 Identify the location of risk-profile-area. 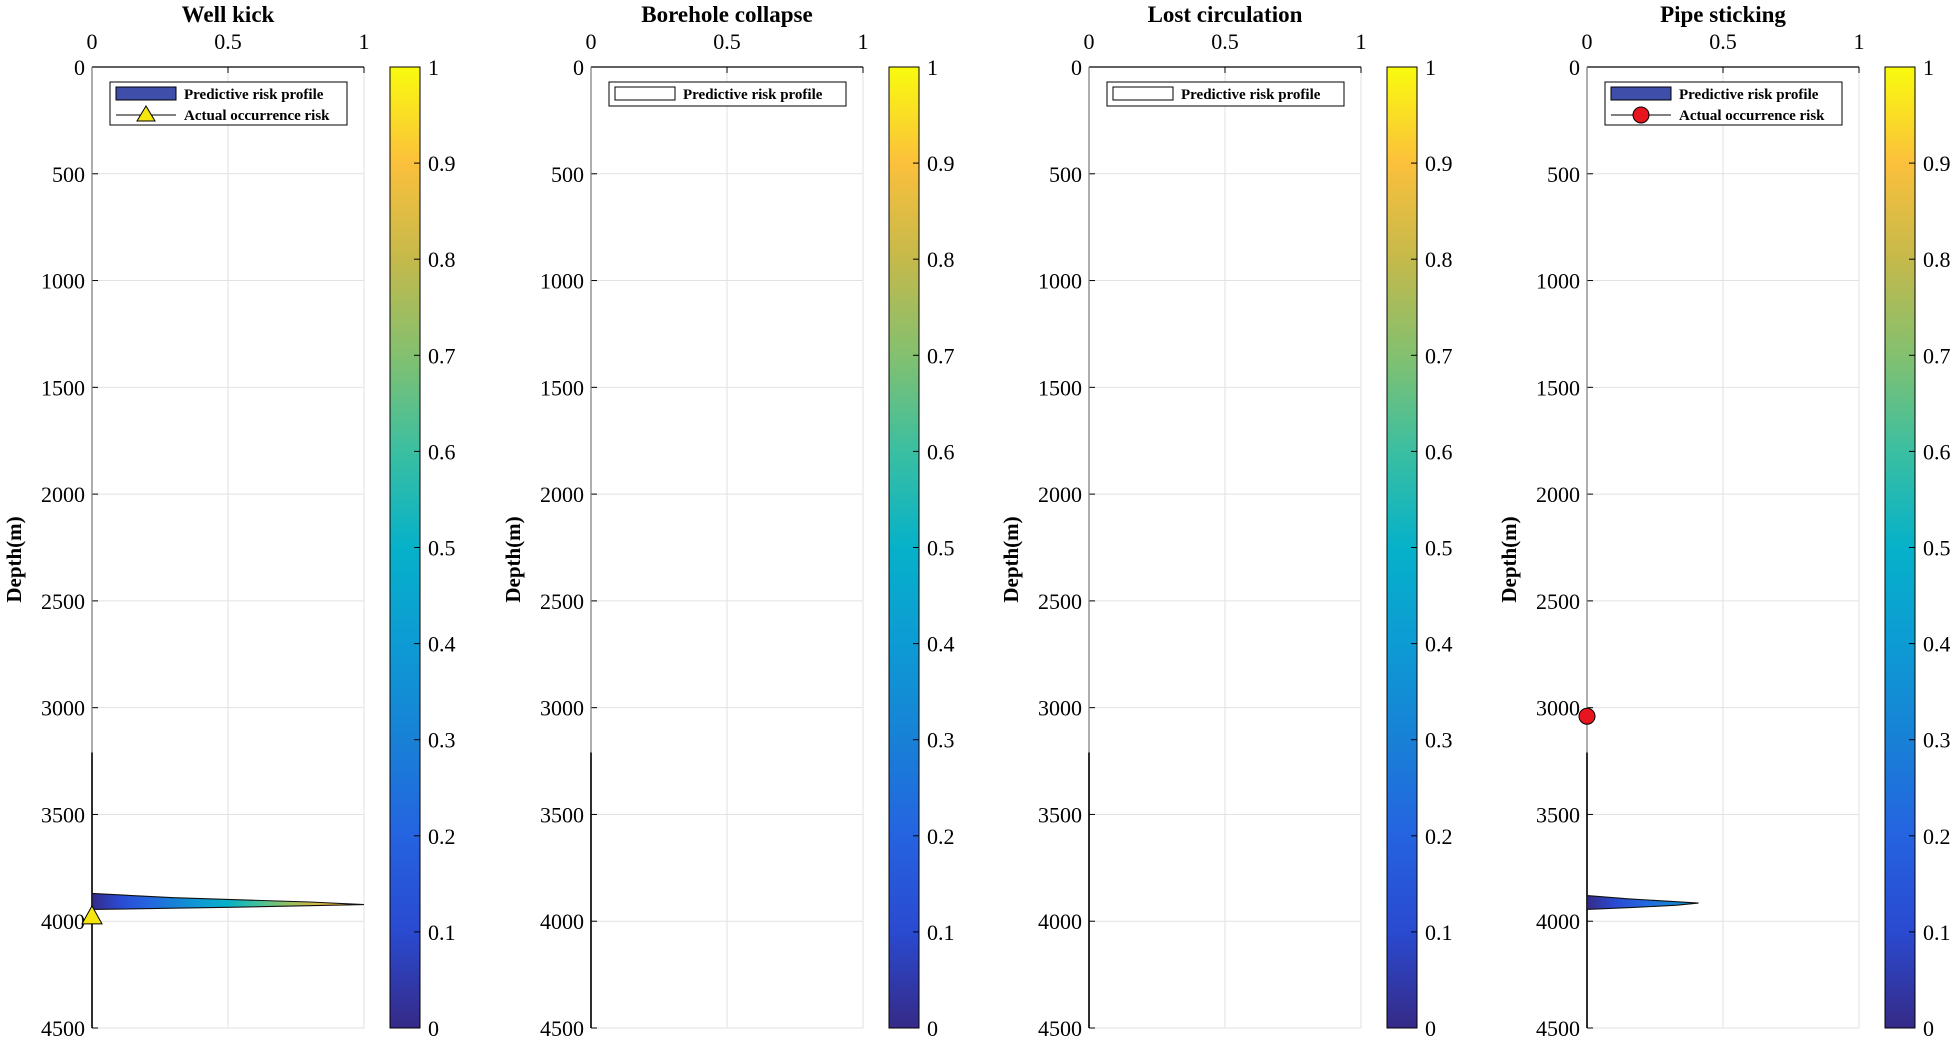
(1642, 903).